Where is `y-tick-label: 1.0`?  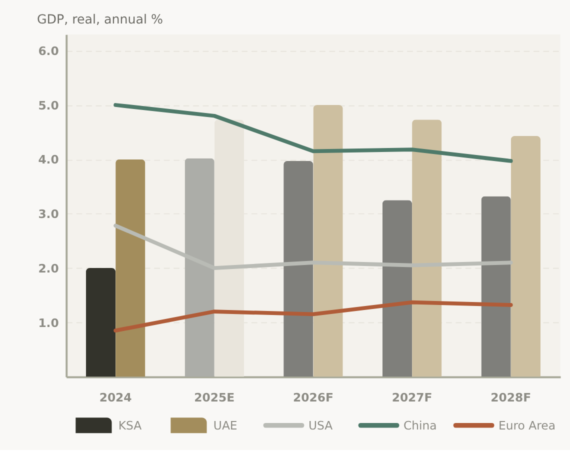
y-tick-label: 1.0 is located at coordinates (48, 323).